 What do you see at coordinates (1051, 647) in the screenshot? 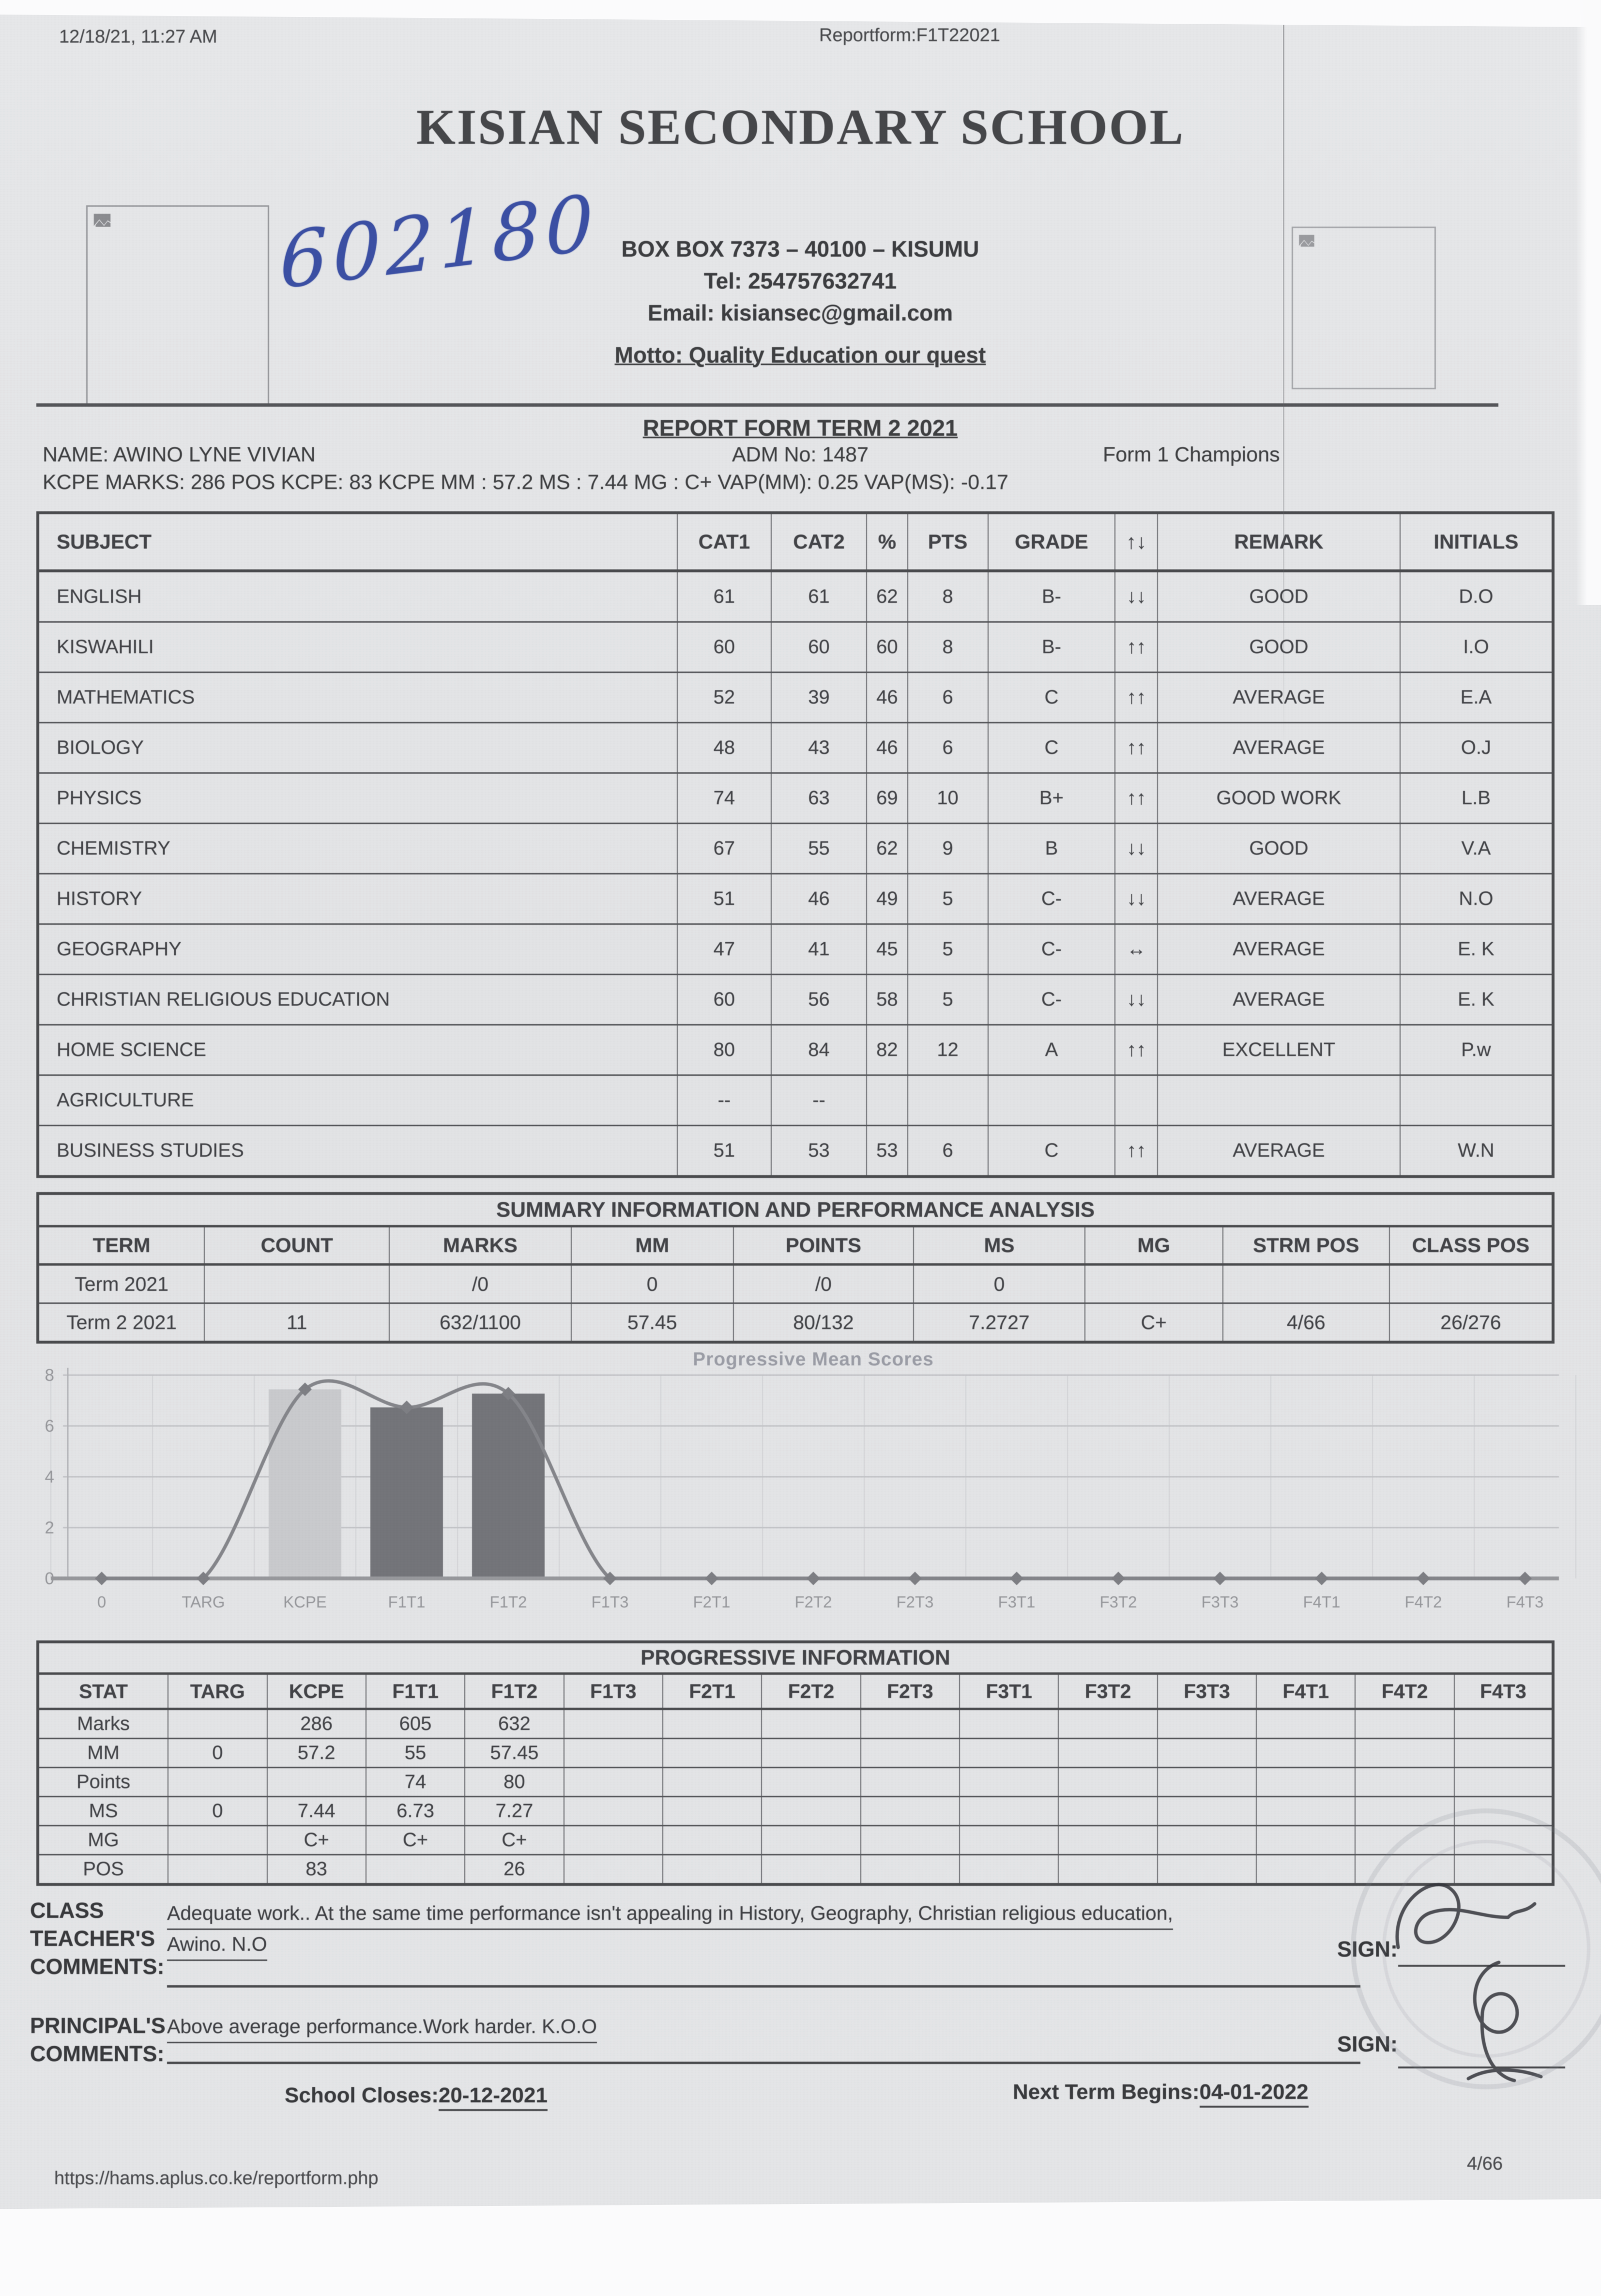
I see `table-cell: B-` at bounding box center [1051, 647].